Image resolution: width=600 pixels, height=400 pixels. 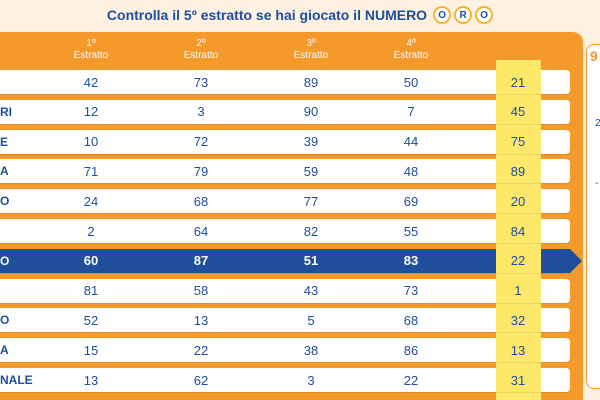 I want to click on extracted-number-1: 42, so click(x=91, y=82).